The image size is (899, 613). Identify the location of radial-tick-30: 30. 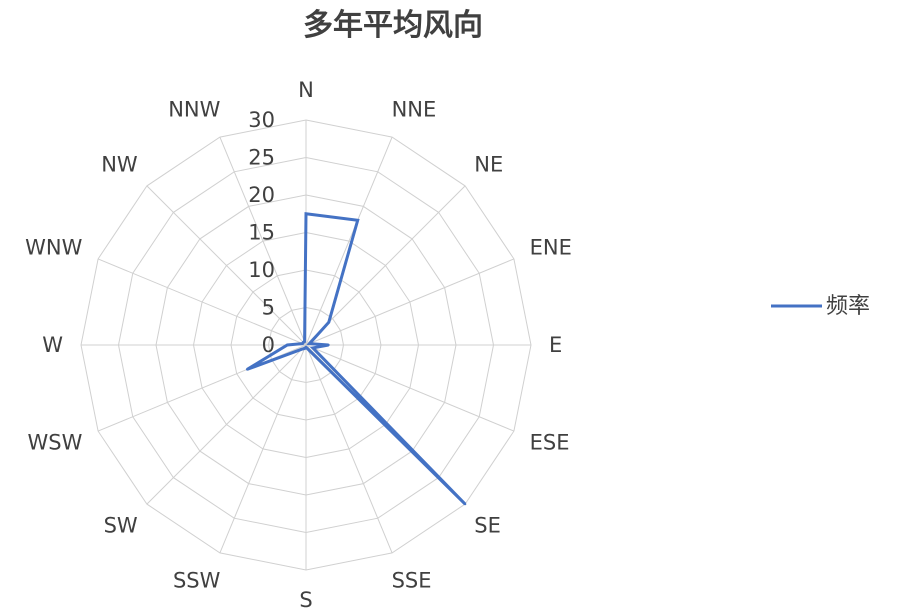
(261, 120).